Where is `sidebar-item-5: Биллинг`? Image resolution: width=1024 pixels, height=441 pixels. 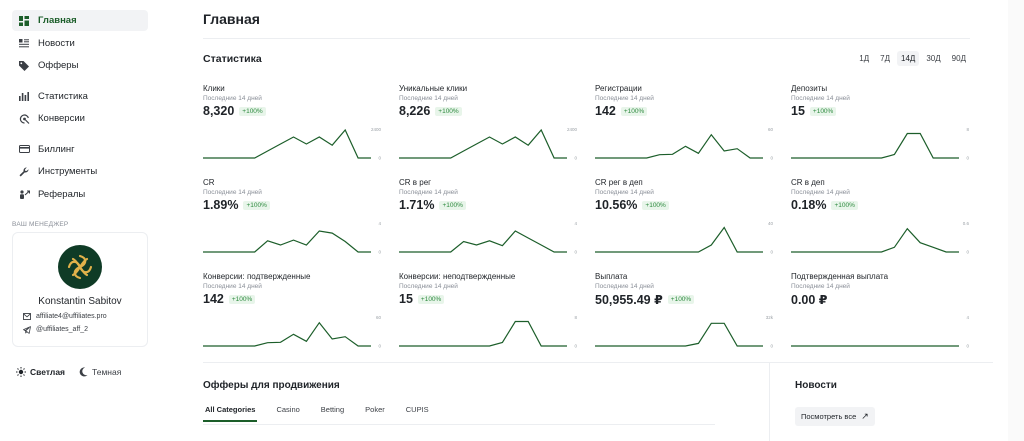
sidebar-item-5: Биллинг is located at coordinates (80, 149).